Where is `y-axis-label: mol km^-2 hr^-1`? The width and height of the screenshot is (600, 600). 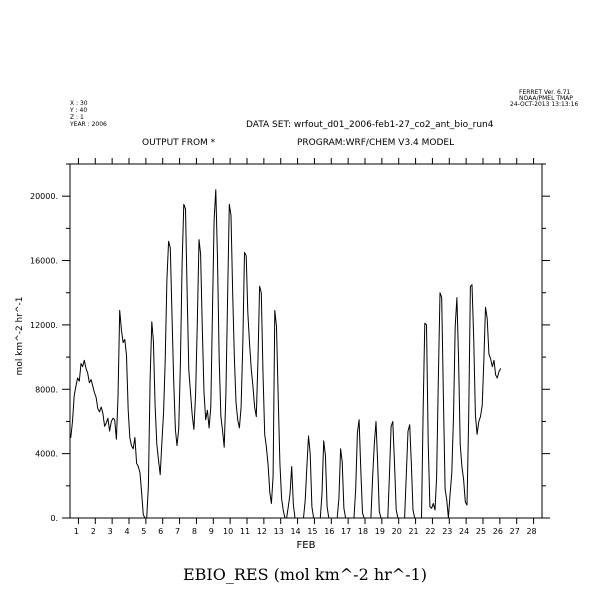
y-axis-label: mol km^-2 hr^-1 is located at coordinates (20, 336).